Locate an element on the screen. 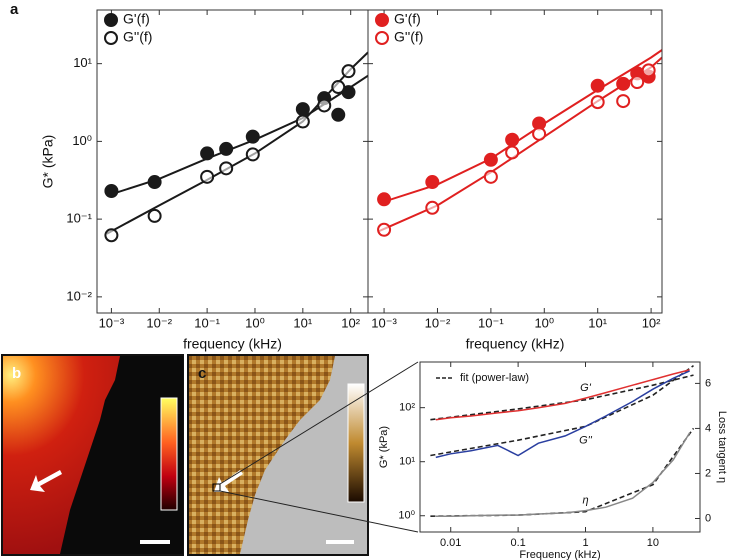 This screenshot has width=744, height=560. x-tick-label: 10 is located at coordinates (653, 543).